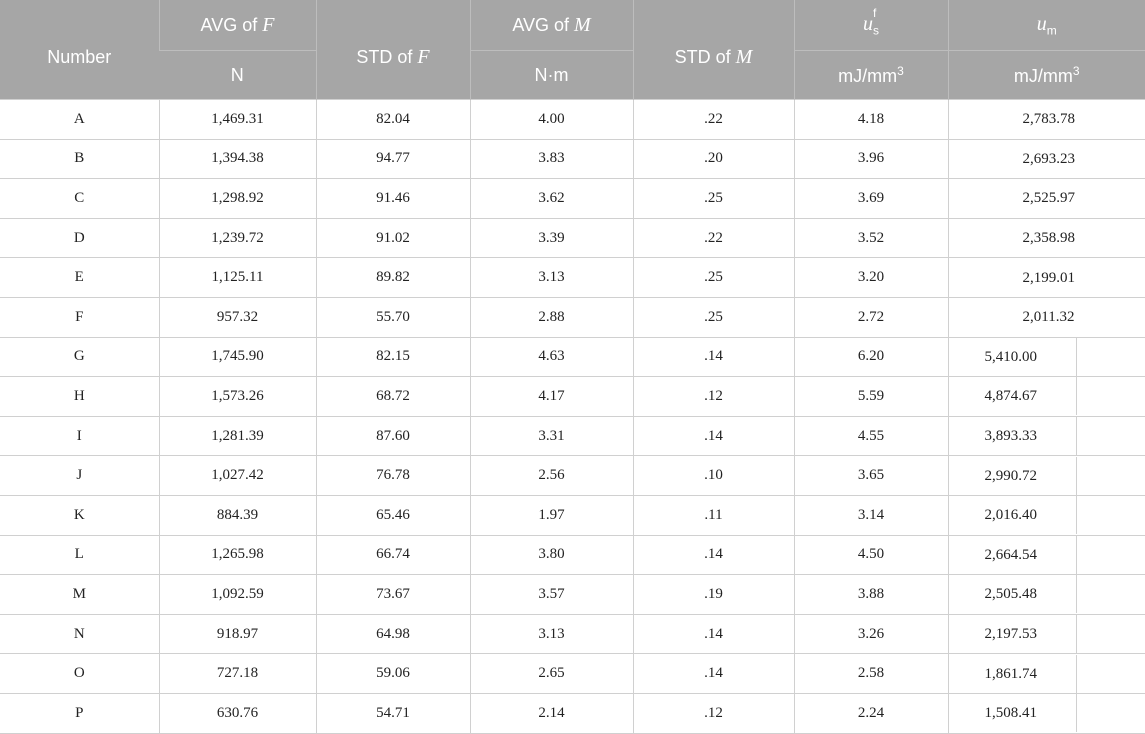 The height and width of the screenshot is (734, 1145). What do you see at coordinates (237, 713) in the screenshot?
I see `cell-avg-f: 630.76` at bounding box center [237, 713].